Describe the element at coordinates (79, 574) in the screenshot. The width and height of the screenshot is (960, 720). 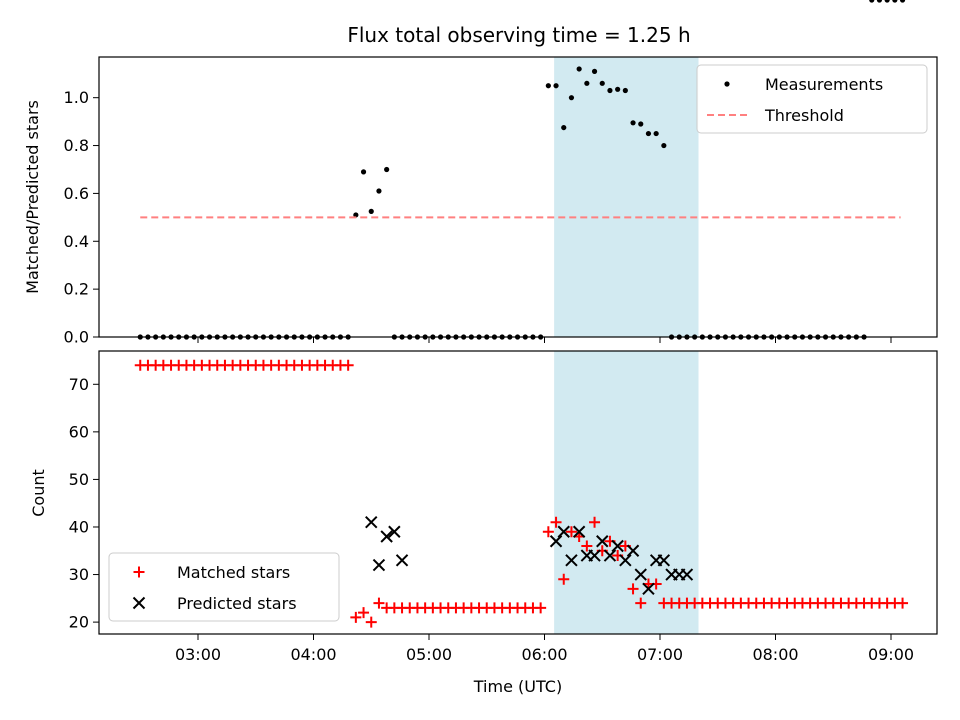
I see `y-tick-label: 30` at that location.